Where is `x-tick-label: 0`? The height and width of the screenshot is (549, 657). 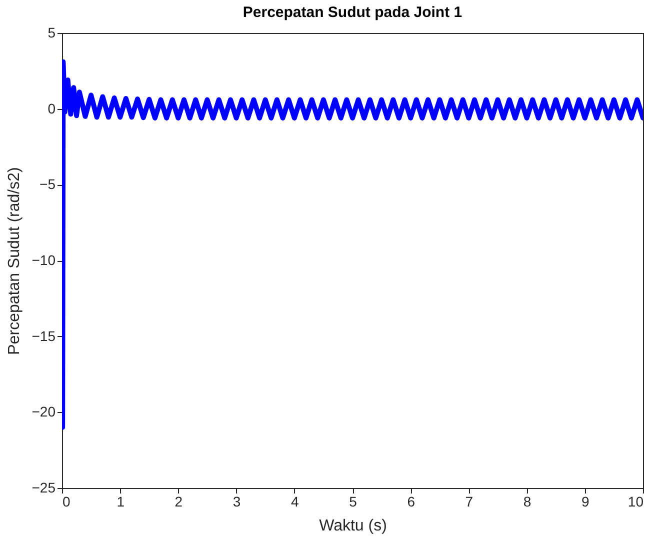 x-tick-label: 0 is located at coordinates (66, 502).